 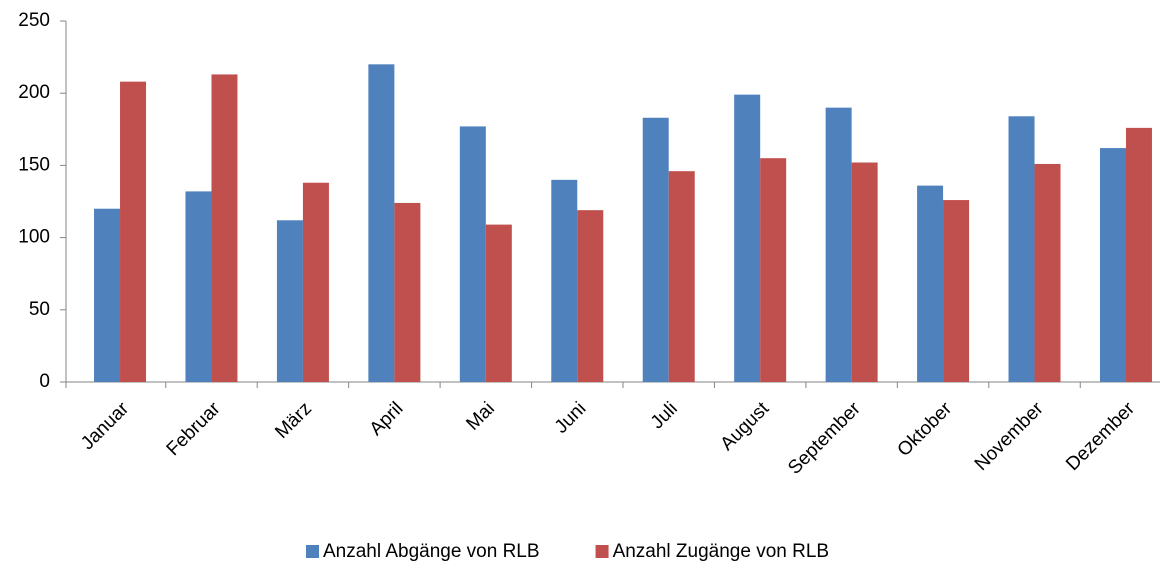 I want to click on x-tick-label: September, so click(x=824, y=438).